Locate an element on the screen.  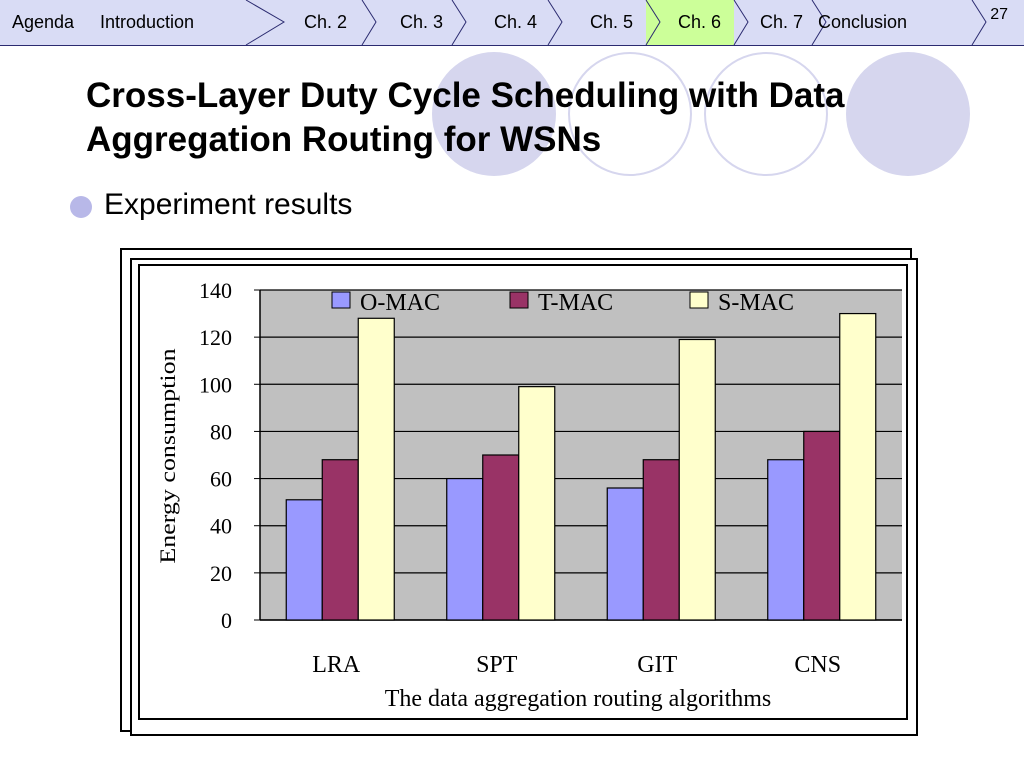
nav-item-ch4: Ch. 4 is located at coordinates (516, 22).